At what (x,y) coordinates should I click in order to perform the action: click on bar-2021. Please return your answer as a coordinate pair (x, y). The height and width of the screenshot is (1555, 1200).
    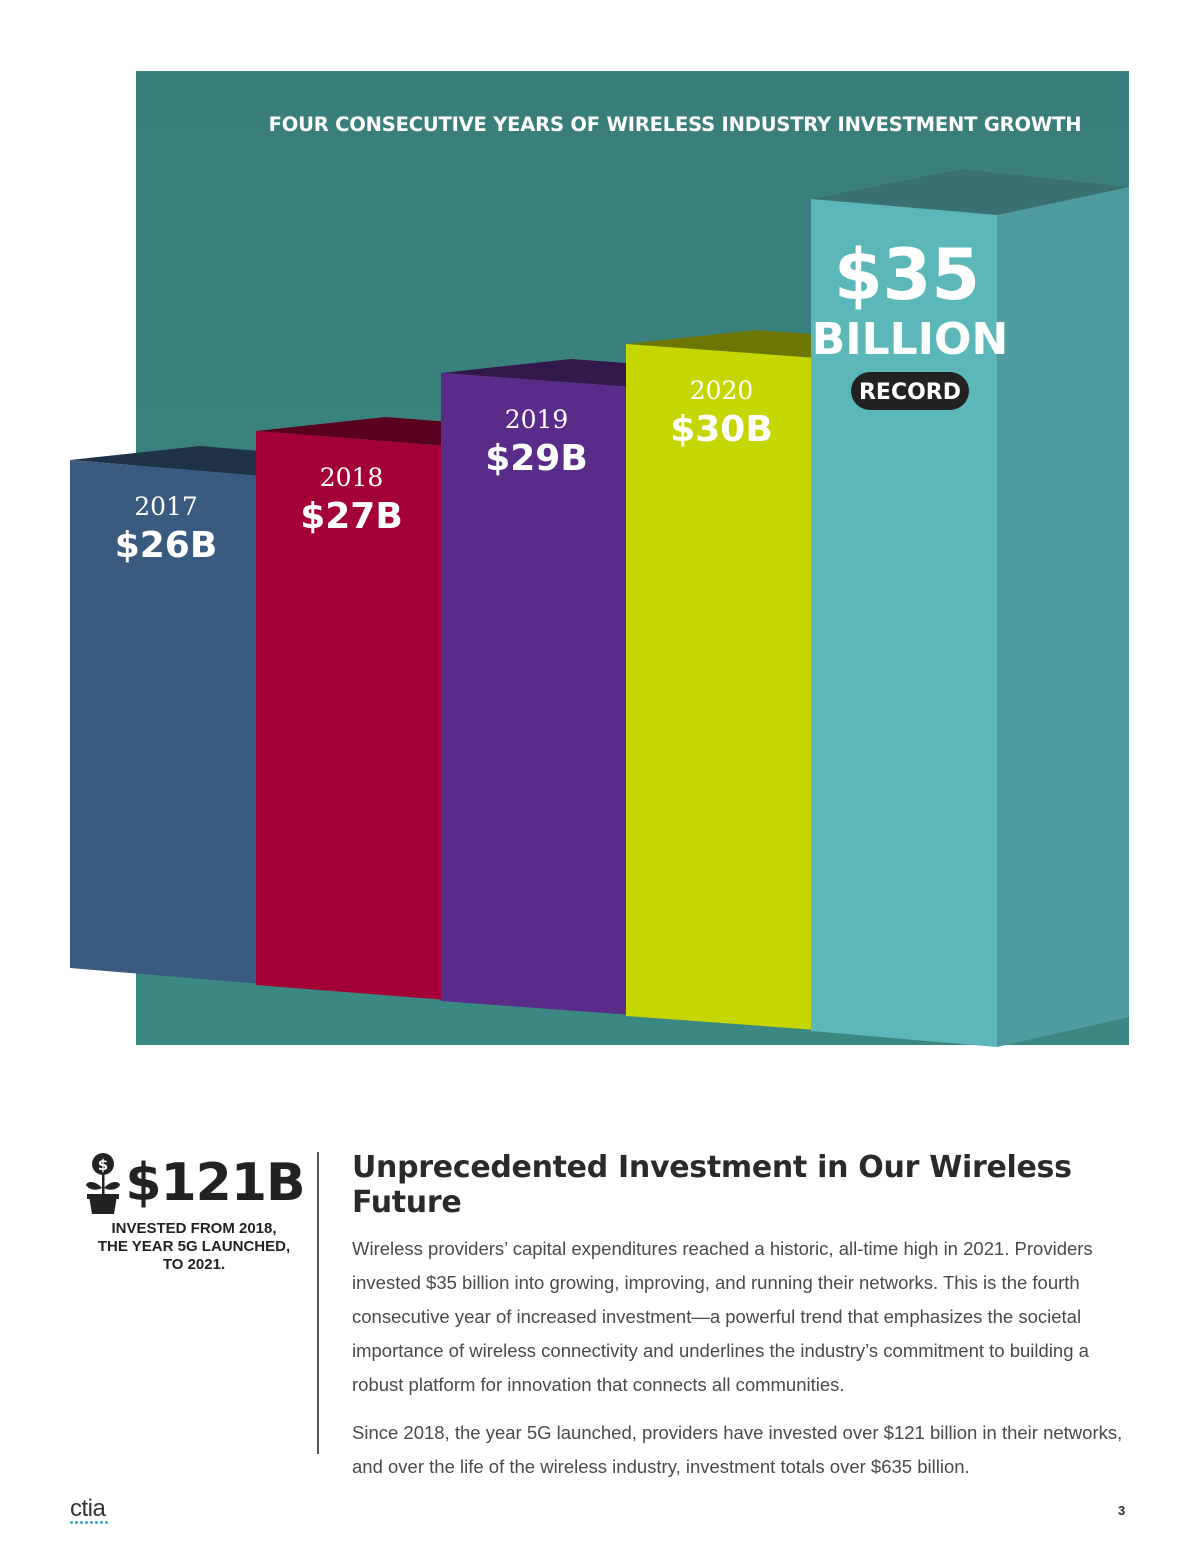
    Looking at the image, I should click on (904, 623).